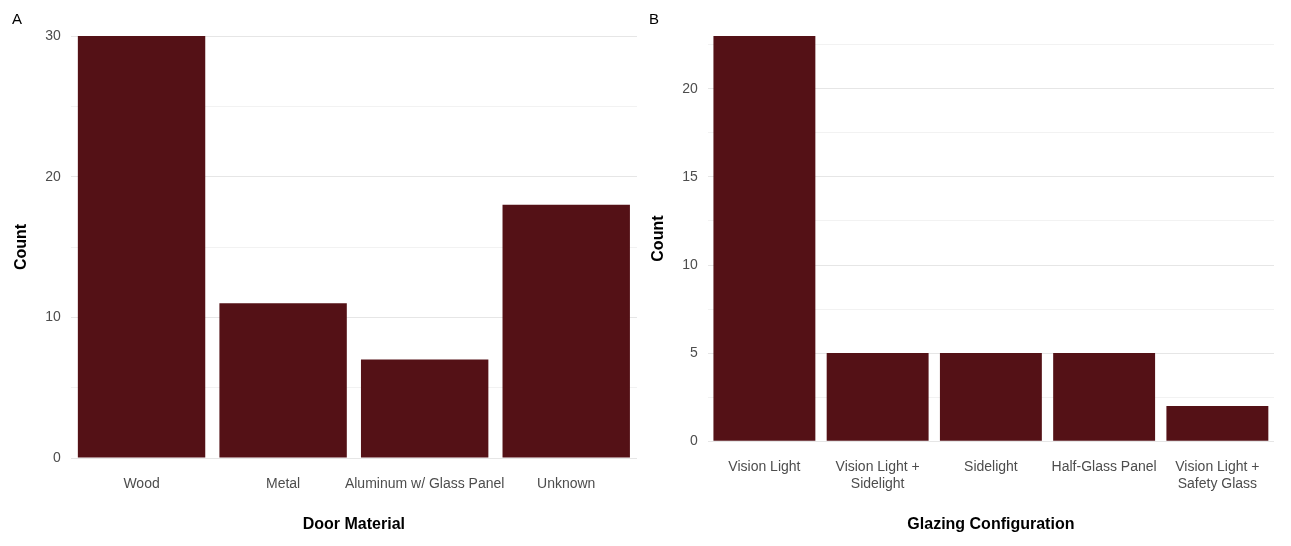 The height and width of the screenshot is (546, 1291). I want to click on x-tick-label: Wood, so click(141, 483).